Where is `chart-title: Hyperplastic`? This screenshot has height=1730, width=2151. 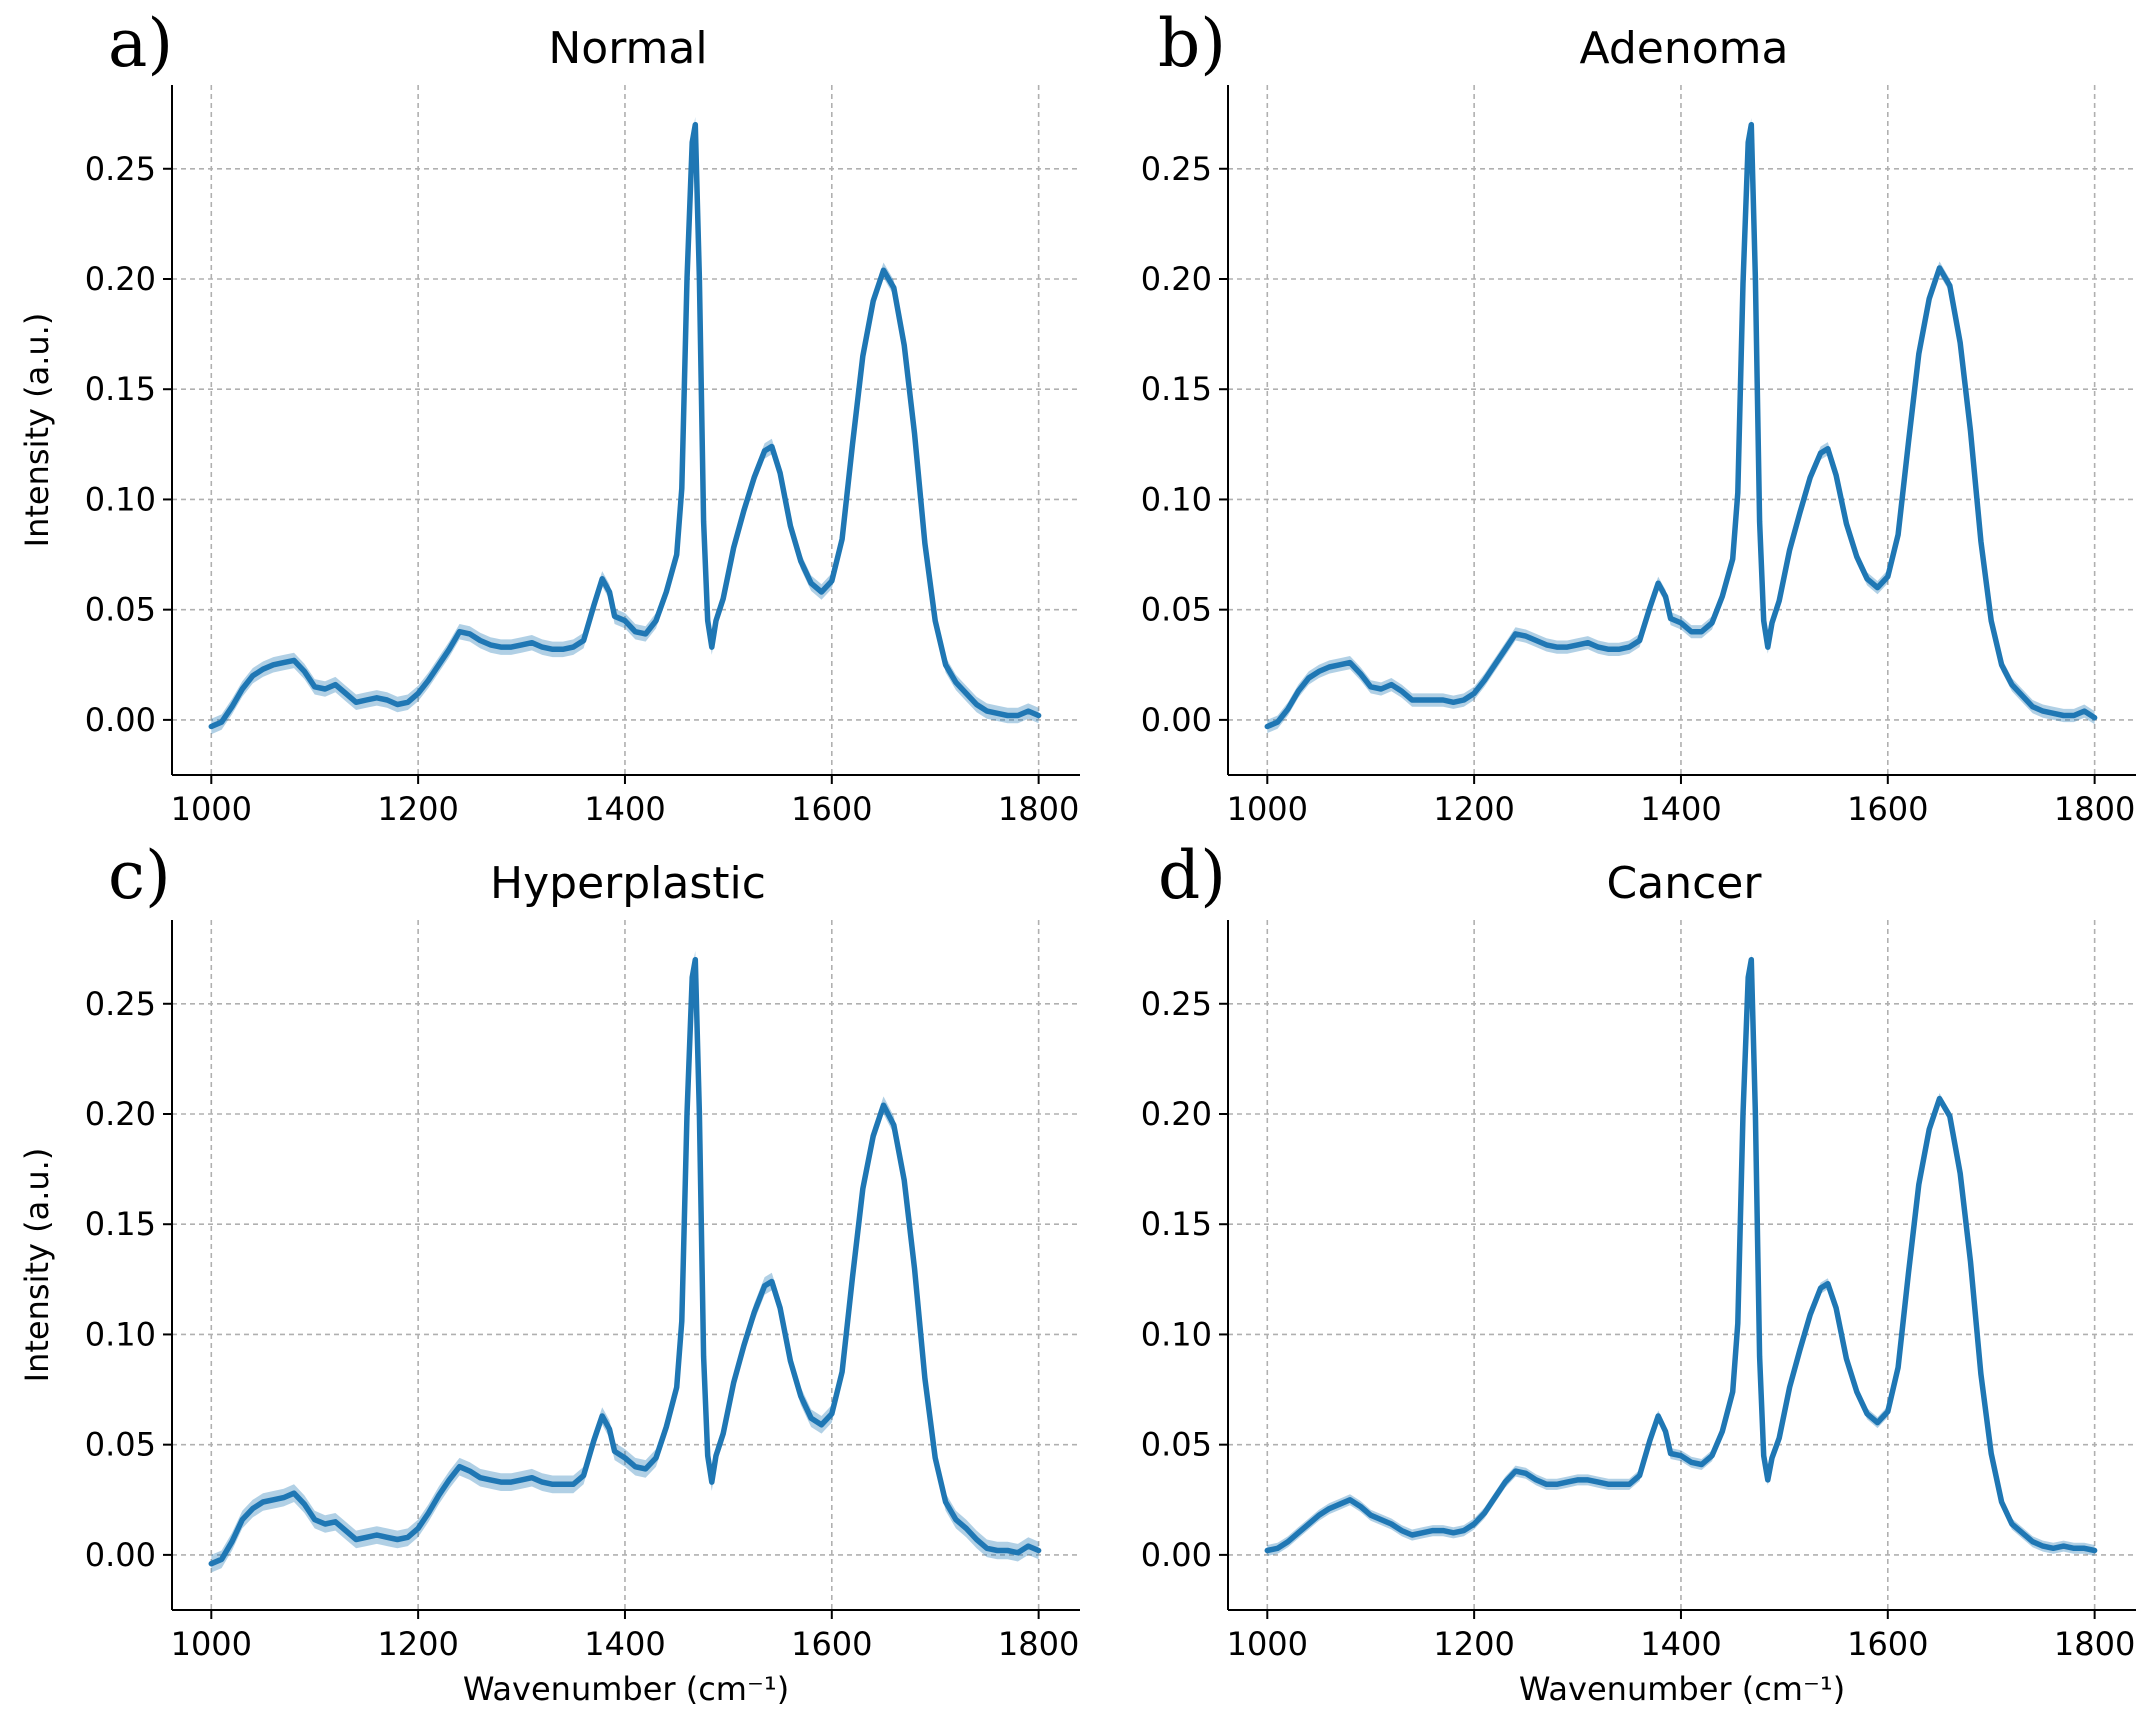
chart-title: Hyperplastic is located at coordinates (628, 883).